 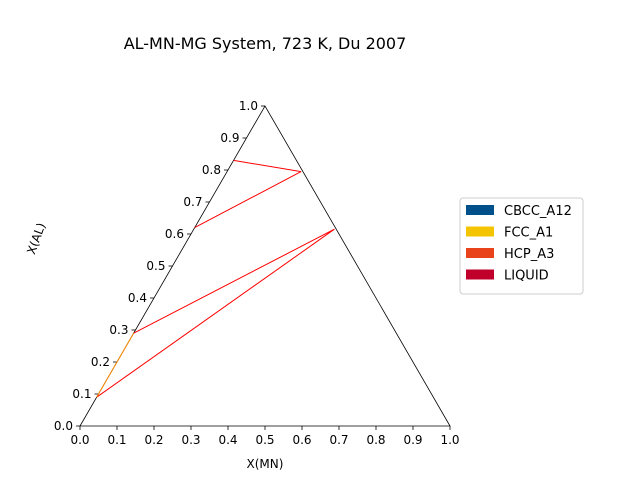 What do you see at coordinates (116, 440) in the screenshot?
I see `x-tick-label: 0.1` at bounding box center [116, 440].